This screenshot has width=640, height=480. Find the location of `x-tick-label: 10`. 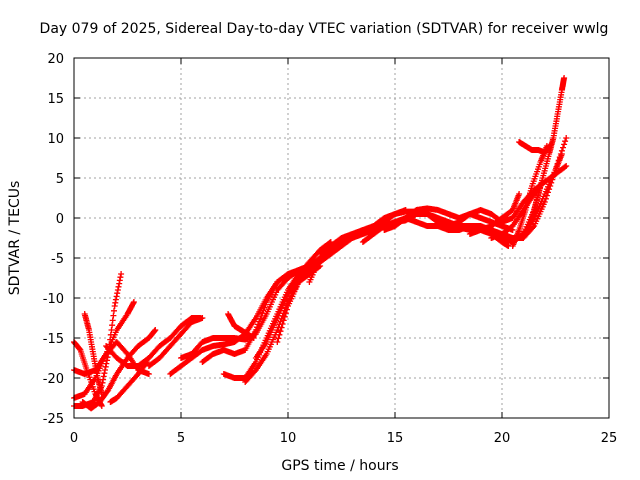

x-tick-label: 10 is located at coordinates (288, 438).